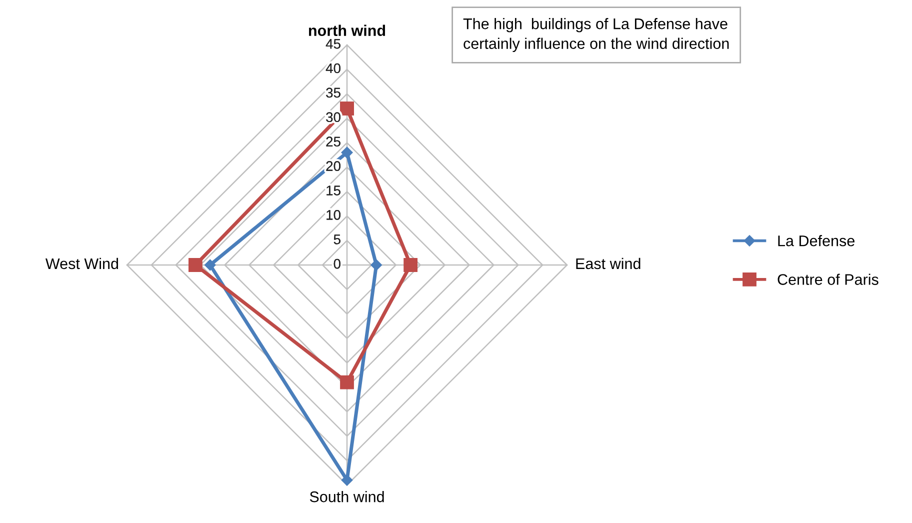 The height and width of the screenshot is (523, 912). Describe the element at coordinates (828, 279) in the screenshot. I see `legend-label: Centre of Paris` at that location.